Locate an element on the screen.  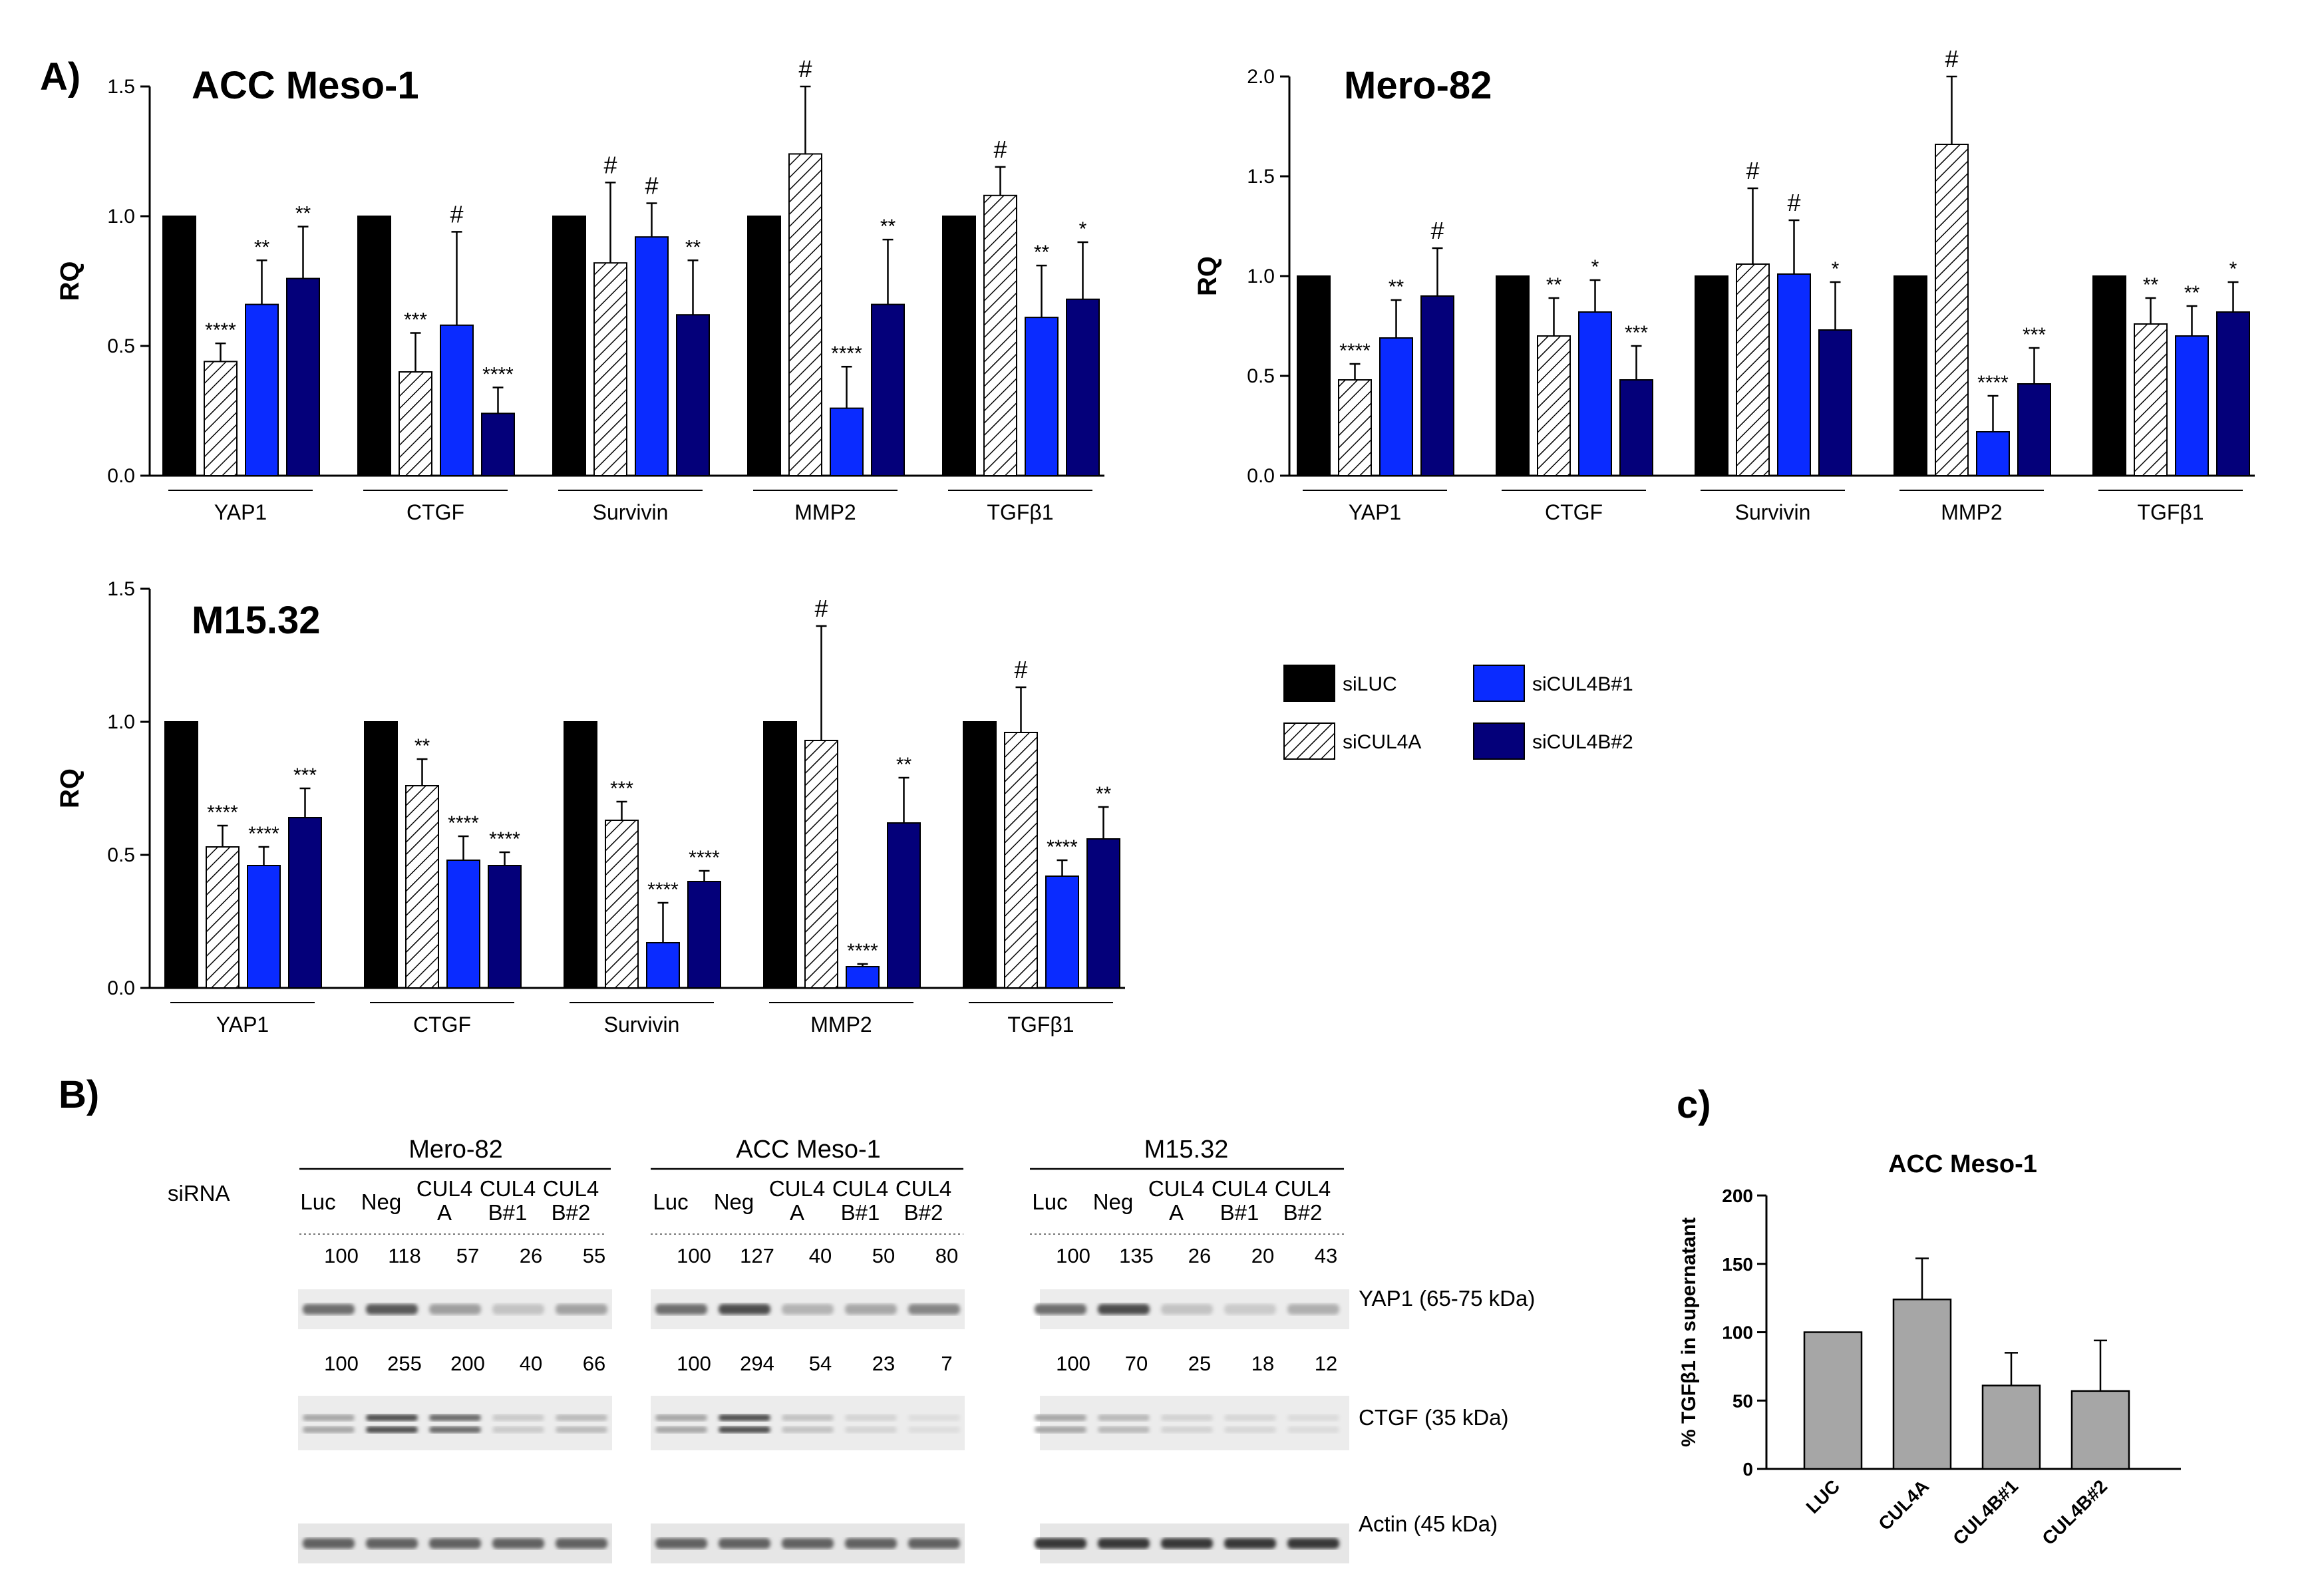
ctgf-quant-value: 66 is located at coordinates (594, 1363).